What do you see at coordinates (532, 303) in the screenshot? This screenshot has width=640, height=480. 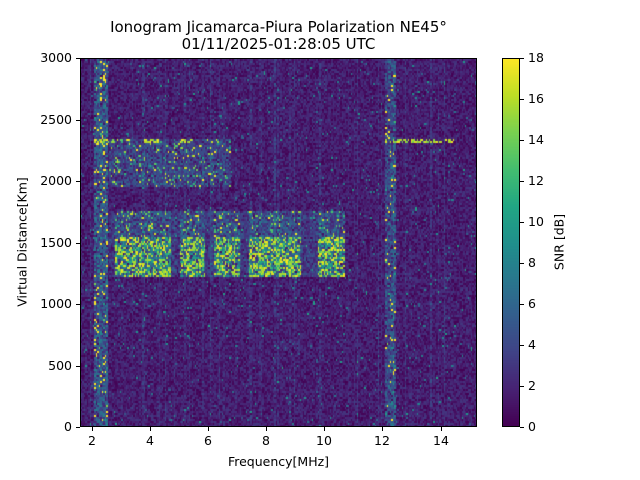 I see `colorbar-tick-label: 6` at bounding box center [532, 303].